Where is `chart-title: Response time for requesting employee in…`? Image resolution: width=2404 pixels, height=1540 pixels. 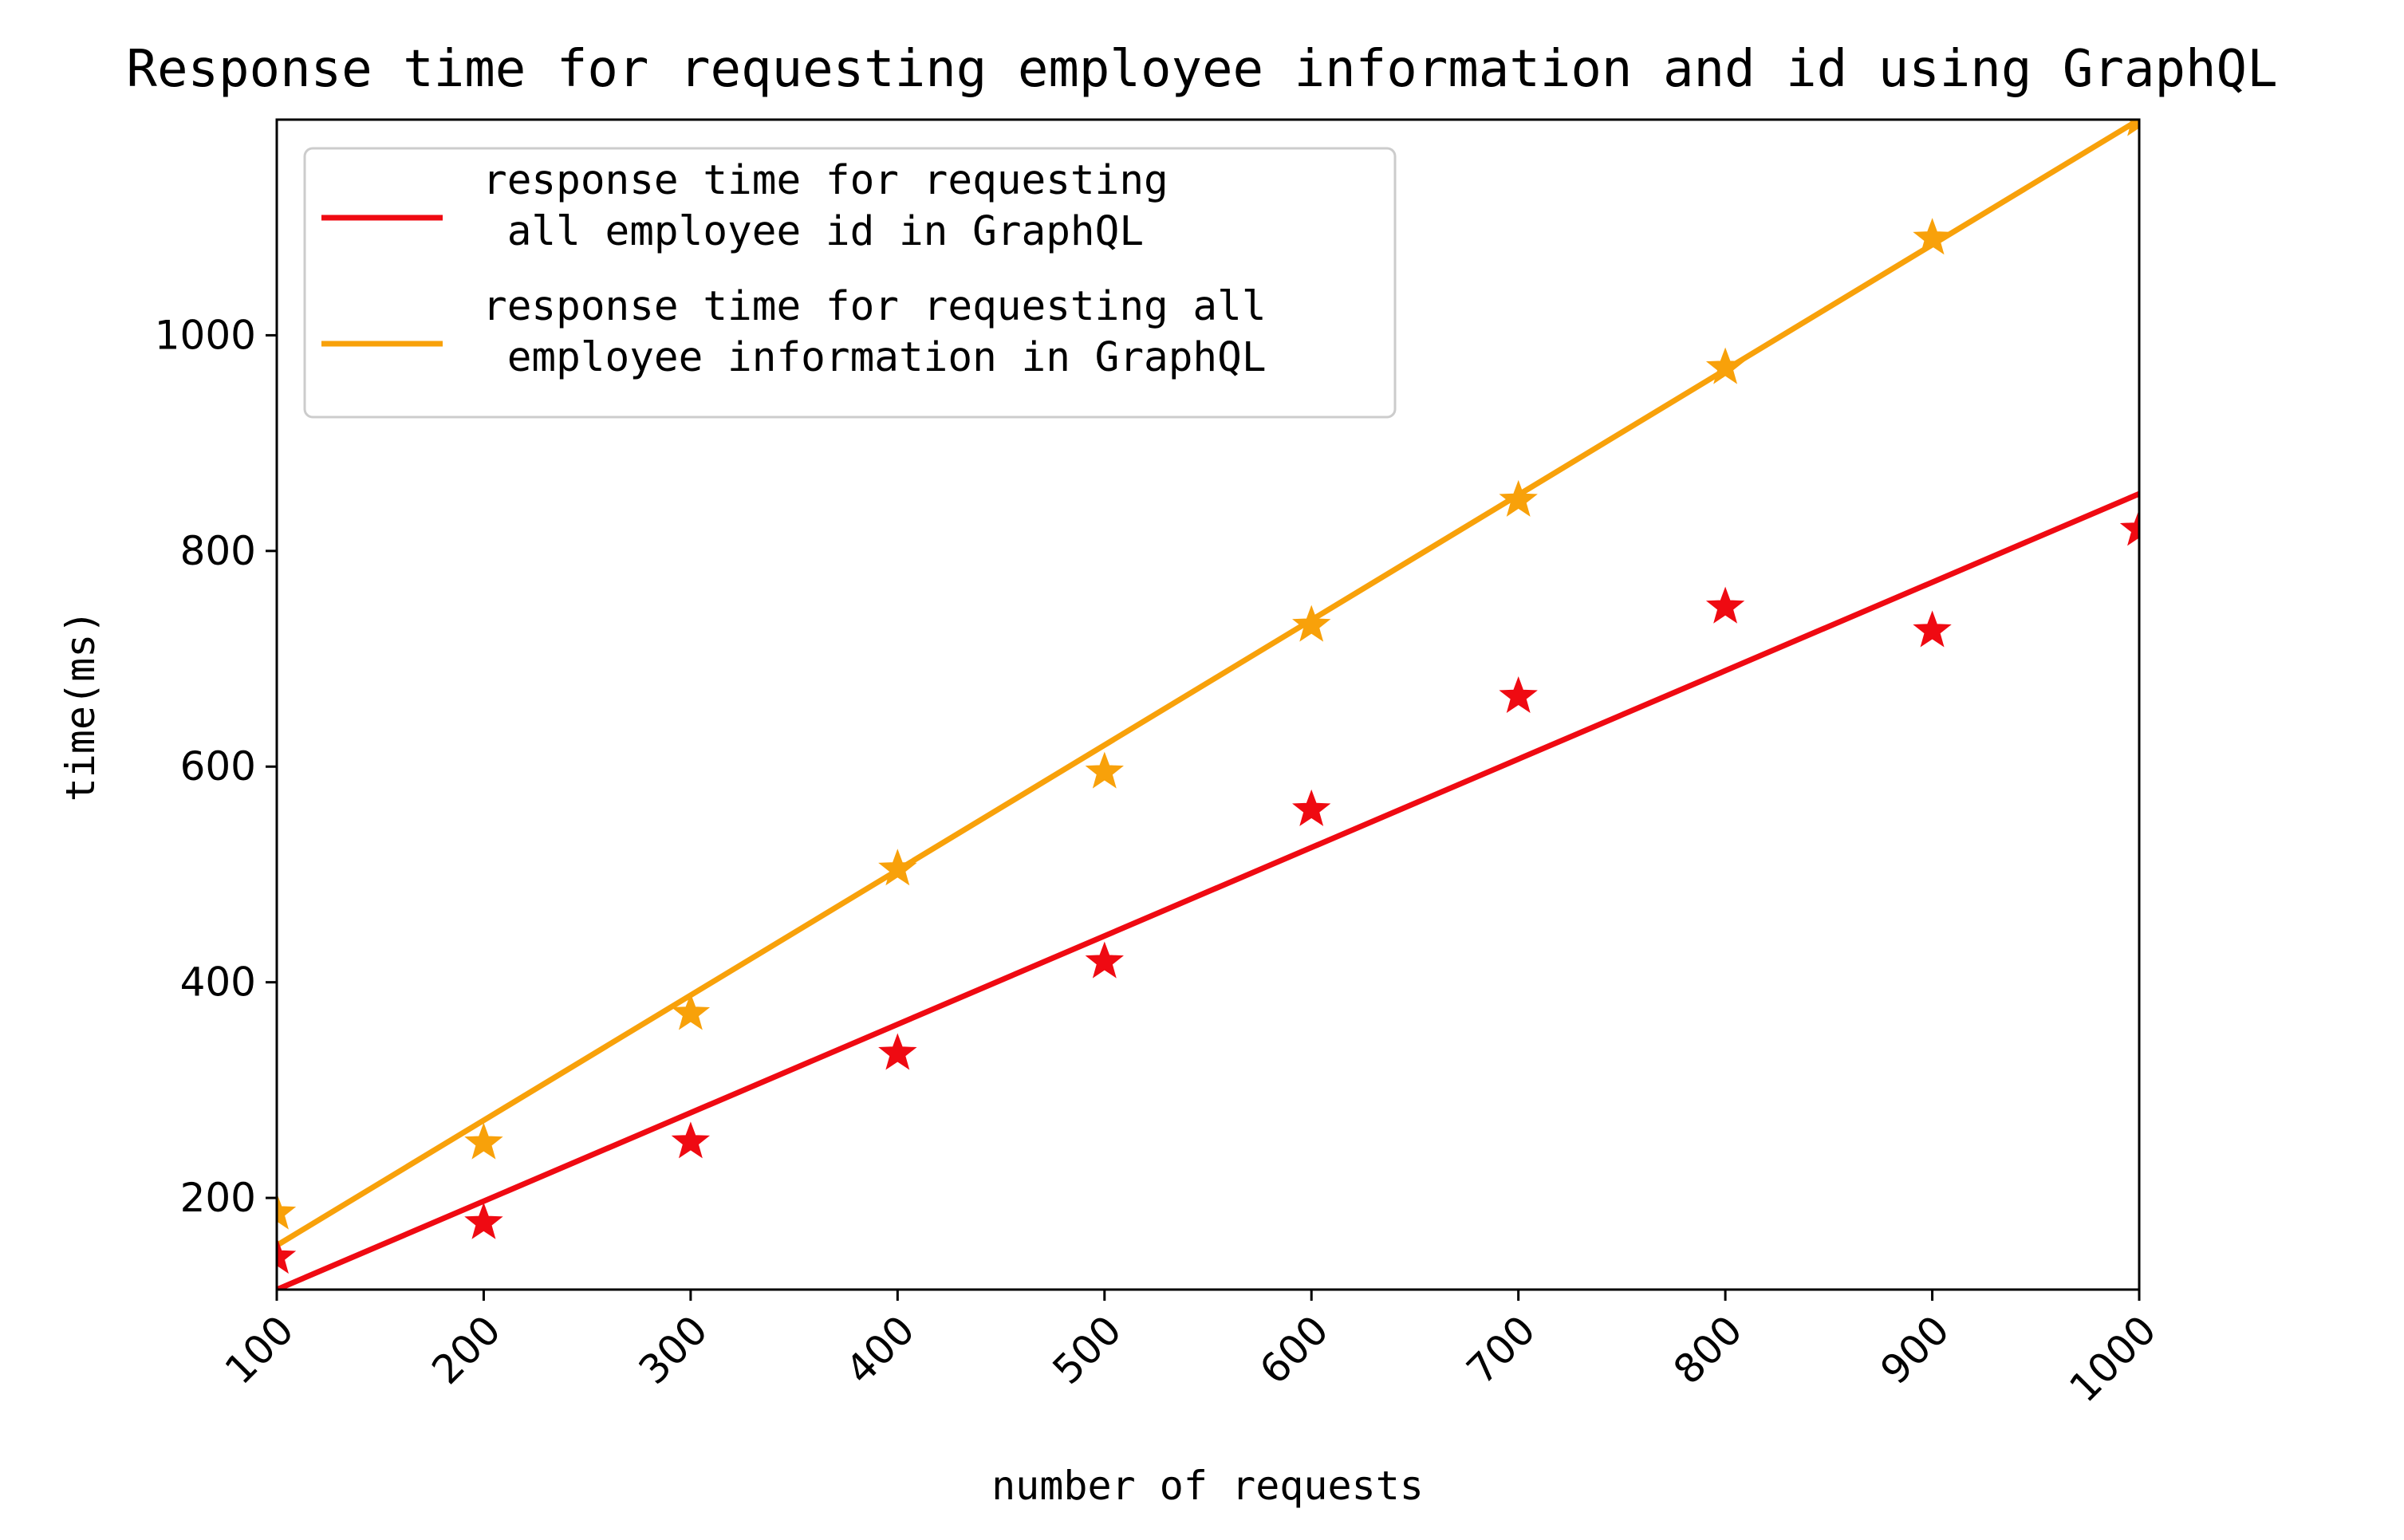
chart-title: Response time for requesting employee in… is located at coordinates (1201, 69).